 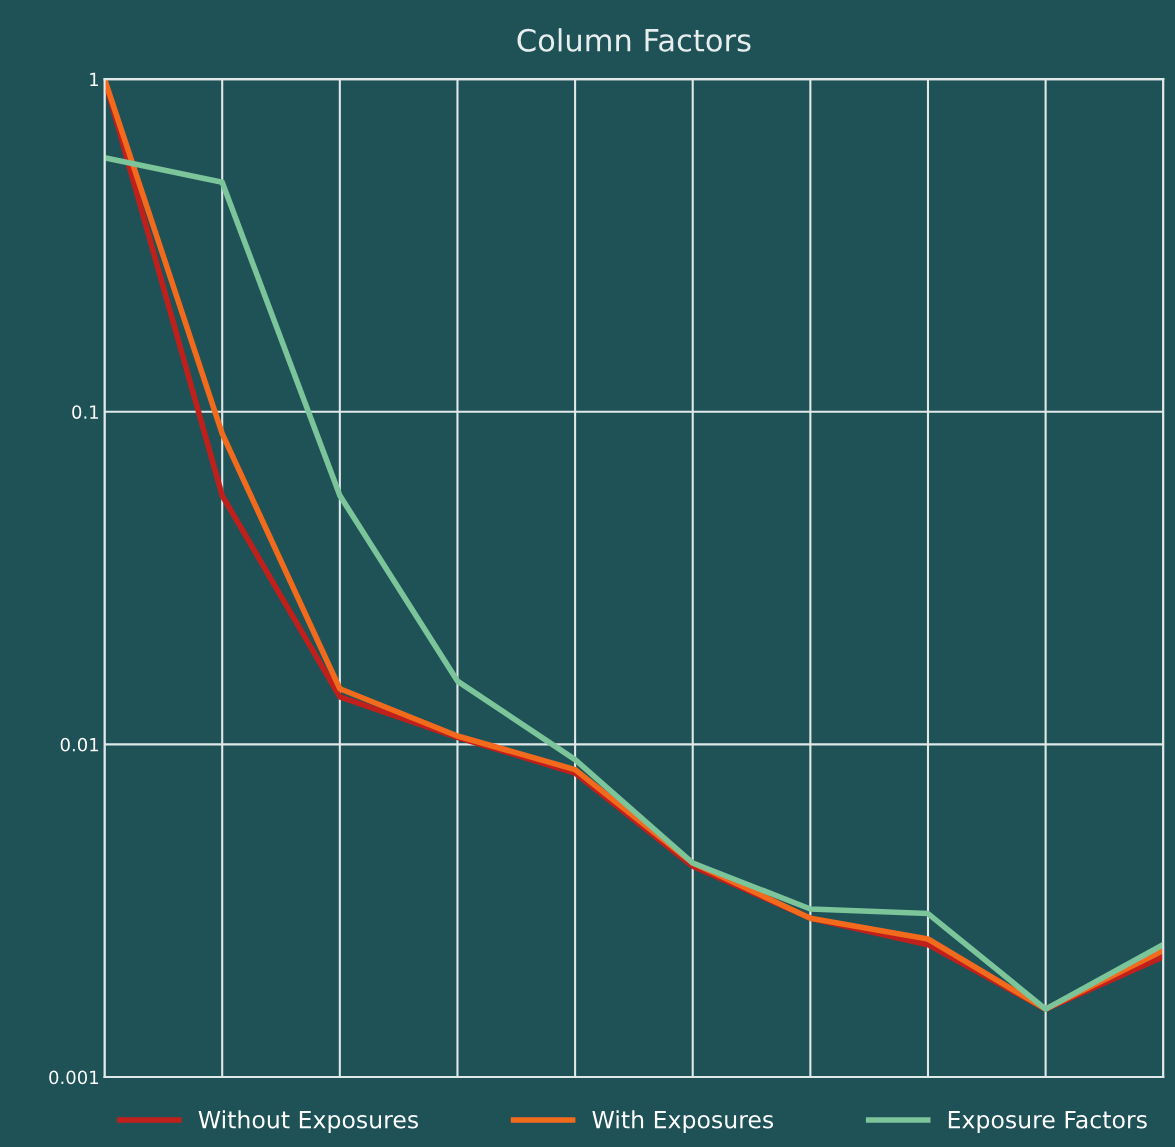 I want to click on legend-label: With Exposures, so click(x=683, y=1122).